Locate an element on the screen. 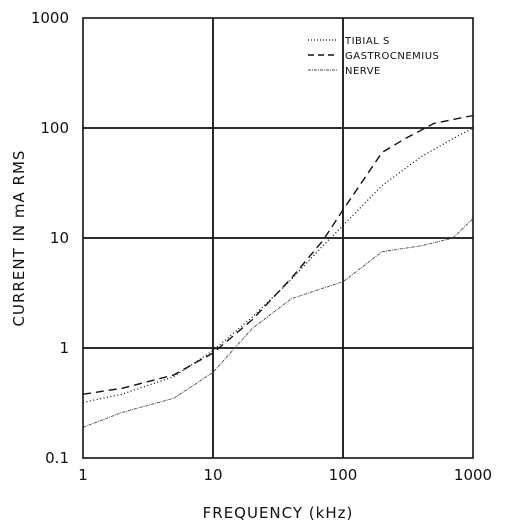  legend-label-gastrocnemius: GASTROCNEMIUS is located at coordinates (392, 56).